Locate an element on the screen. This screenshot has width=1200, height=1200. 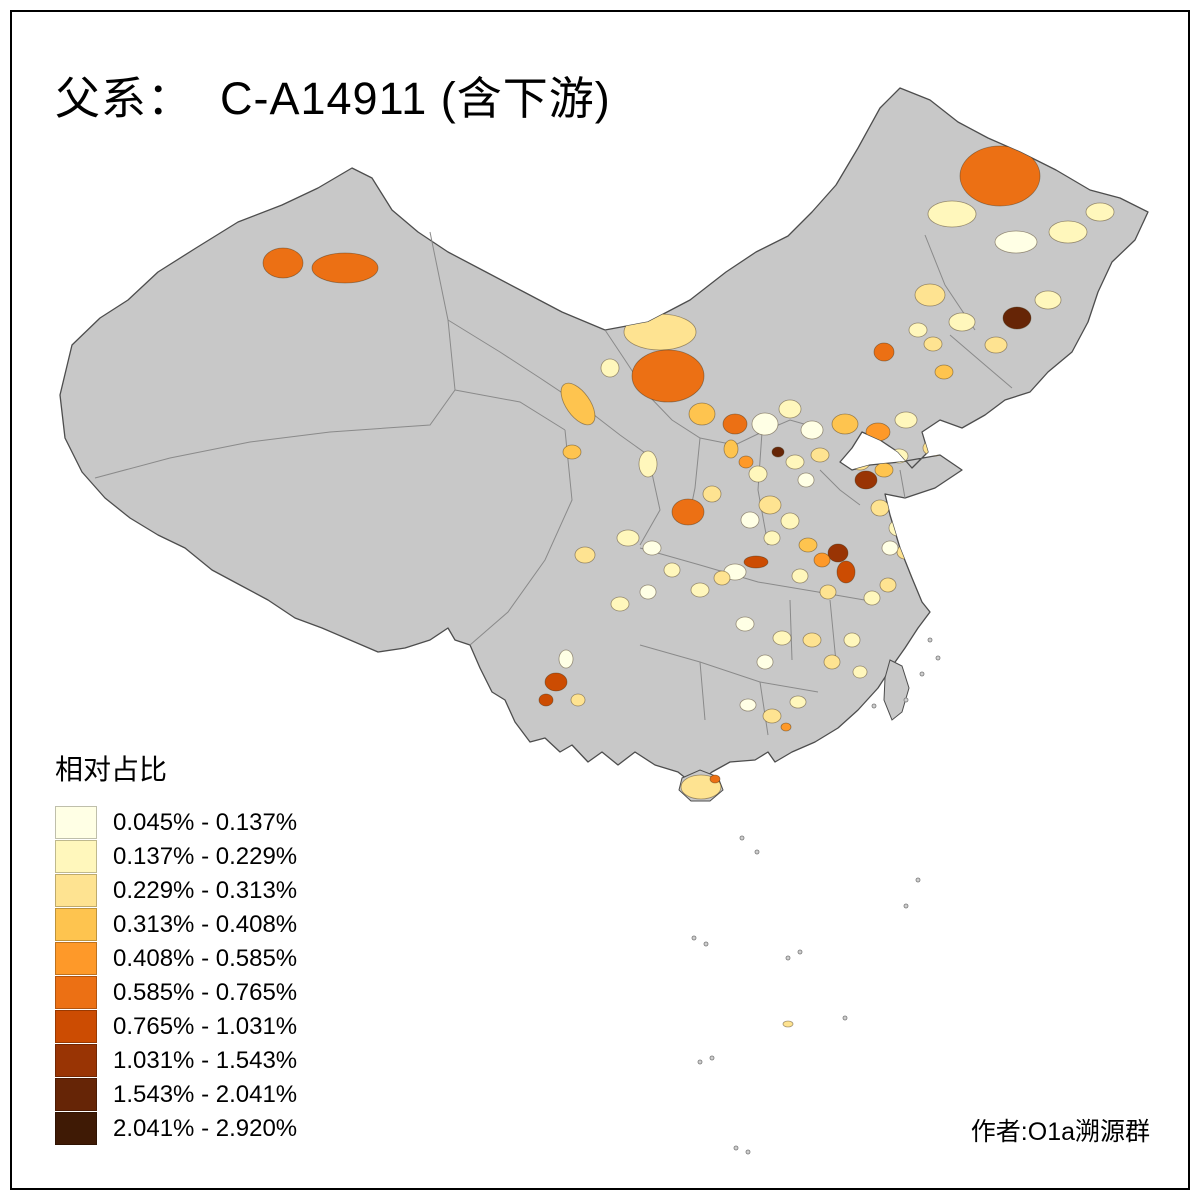
legend-label: 0.137% - 0.229% is located at coordinates (205, 856).